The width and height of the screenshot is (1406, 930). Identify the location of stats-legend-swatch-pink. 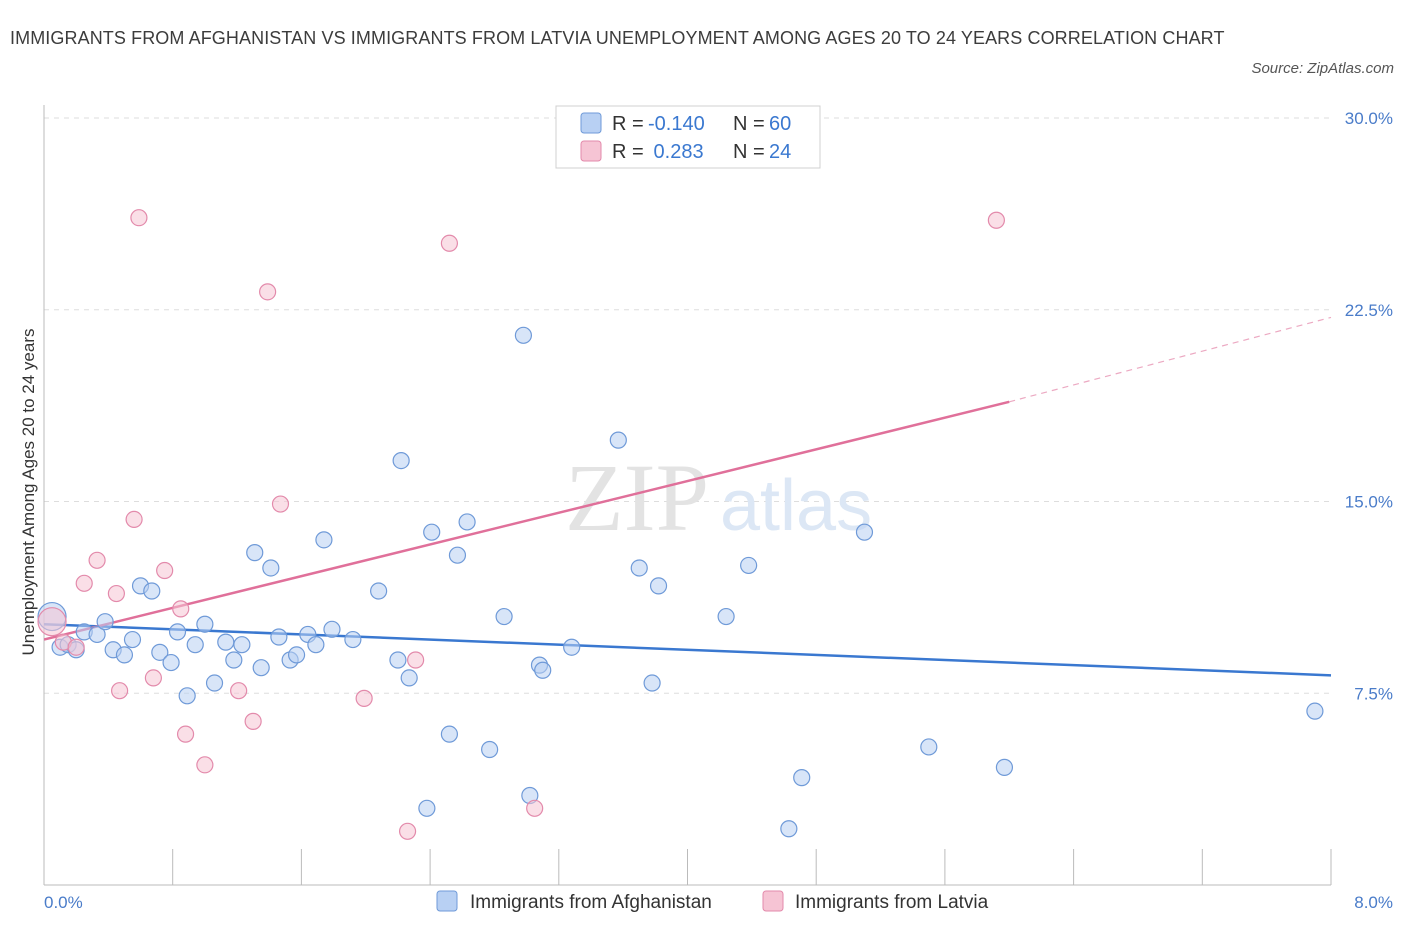
(591, 151).